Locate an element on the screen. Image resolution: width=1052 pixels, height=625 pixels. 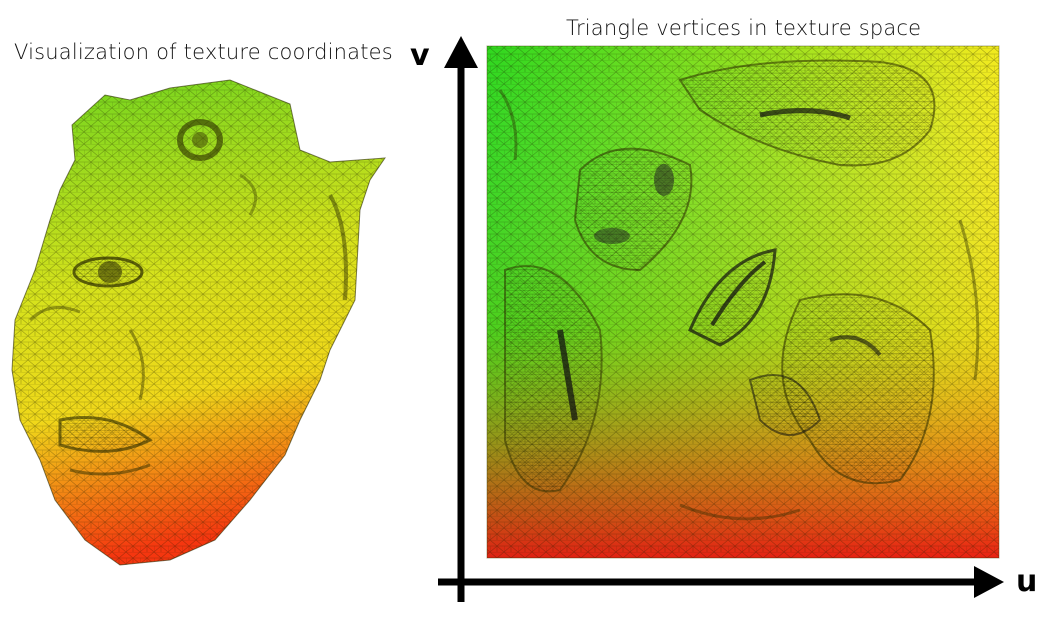
v-axis-arrow is located at coordinates (461, 52).